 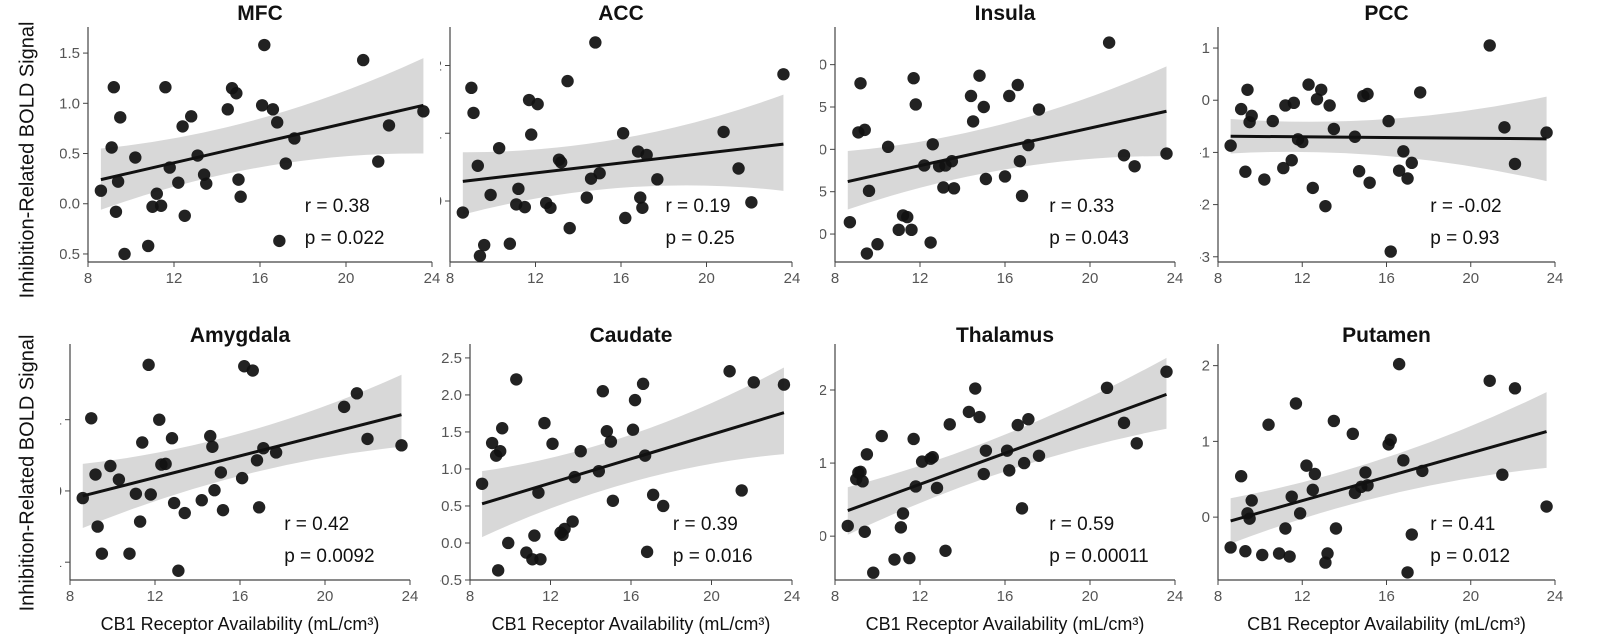 What do you see at coordinates (451, 469) in the screenshot?
I see `y-tick-label: 1.0` at bounding box center [451, 469].